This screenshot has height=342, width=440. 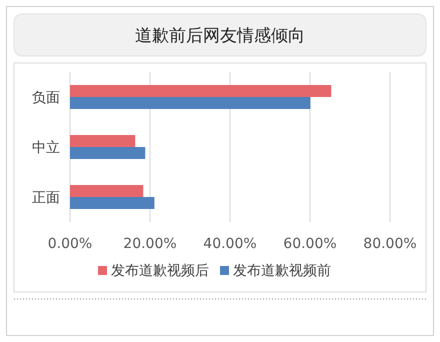 I want to click on xtick: 20.00%, so click(x=150, y=244).